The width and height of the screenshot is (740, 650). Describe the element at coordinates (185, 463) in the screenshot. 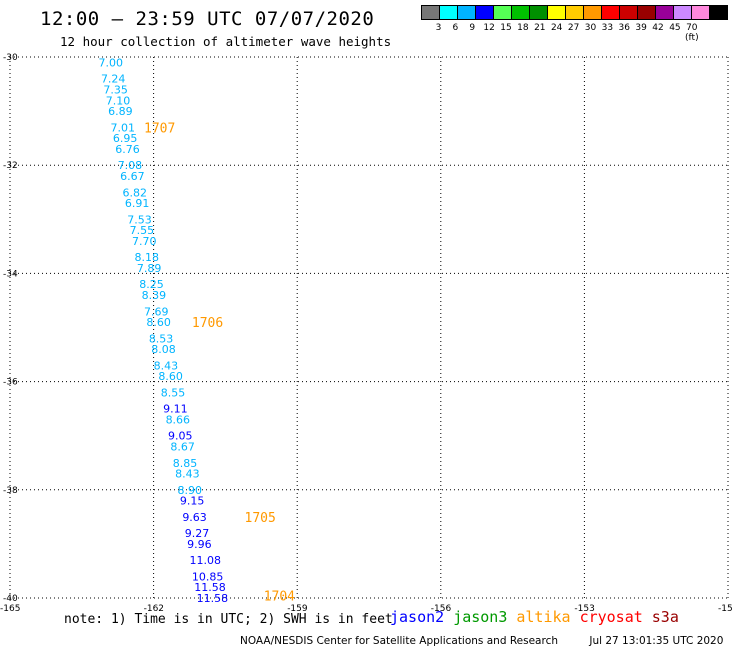

I see `wave-height-value: 8.85` at that location.